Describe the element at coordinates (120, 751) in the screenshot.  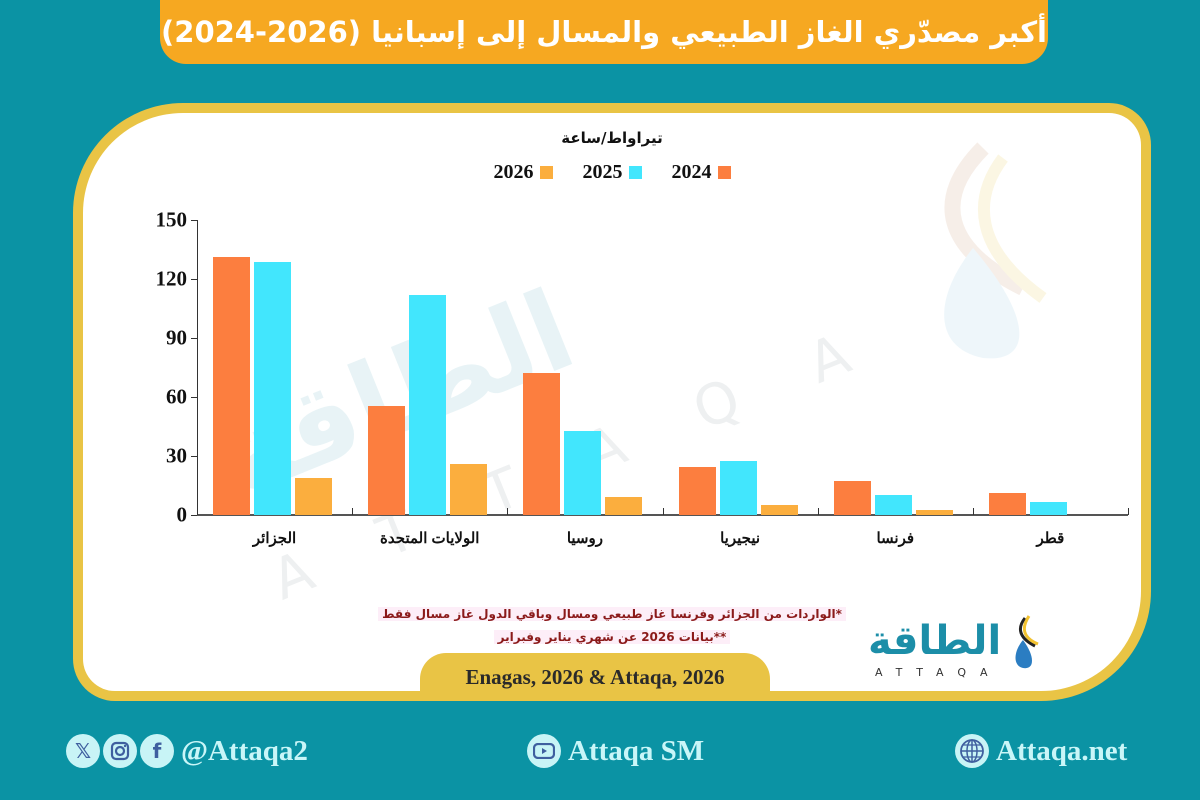
I see `instagram-icon` at that location.